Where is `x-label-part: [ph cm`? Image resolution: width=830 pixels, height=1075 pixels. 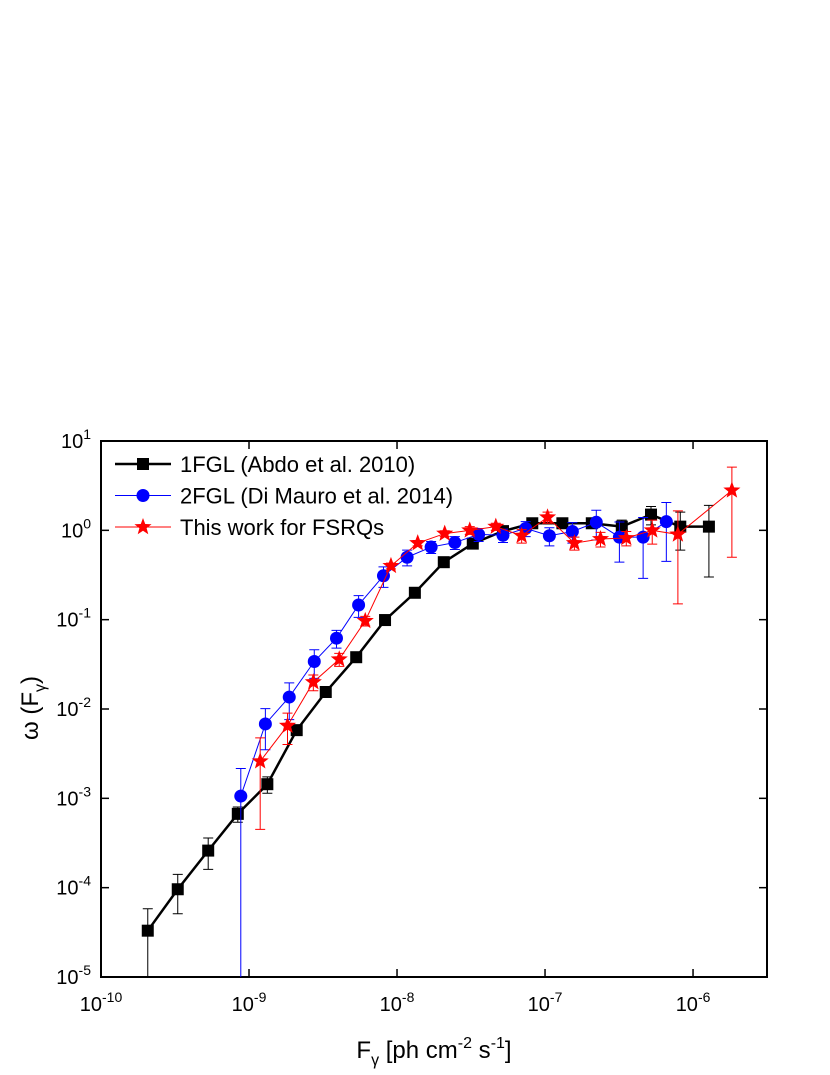
x-label-part: [ph cm is located at coordinates (418, 1050).